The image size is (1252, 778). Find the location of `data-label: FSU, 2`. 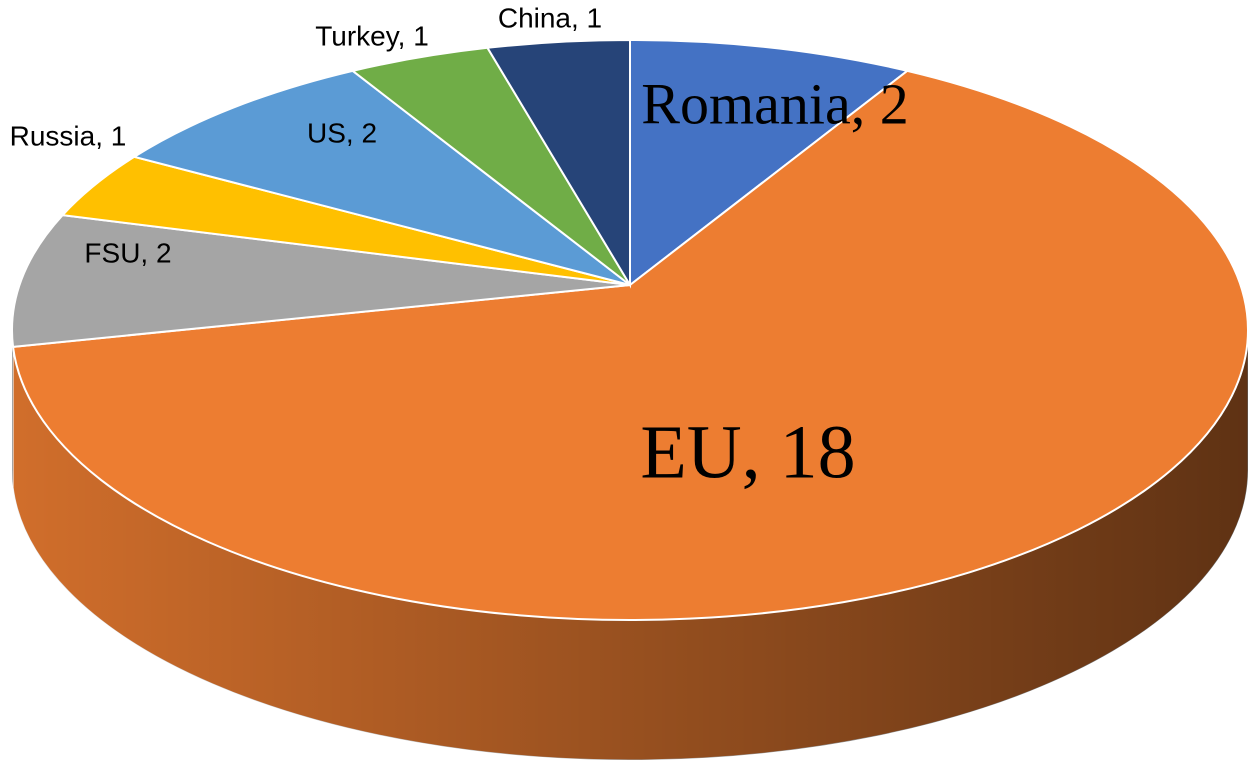

data-label: FSU, 2 is located at coordinates (127, 252).